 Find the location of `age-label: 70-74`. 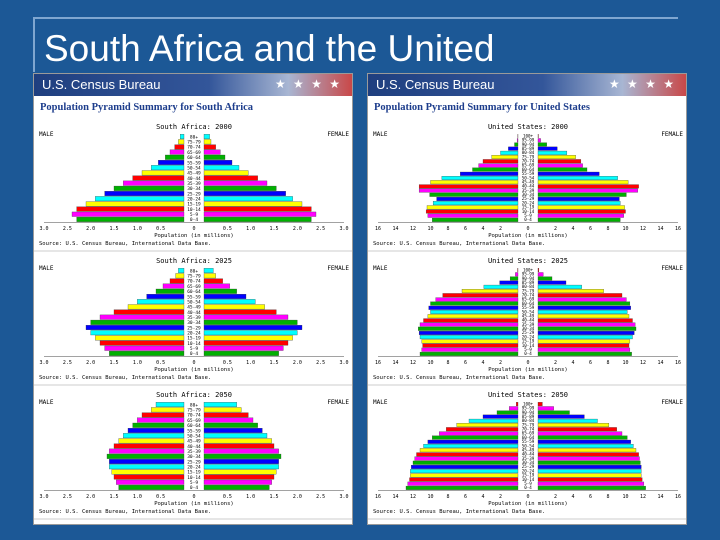

age-label: 70-74 is located at coordinates (194, 148).